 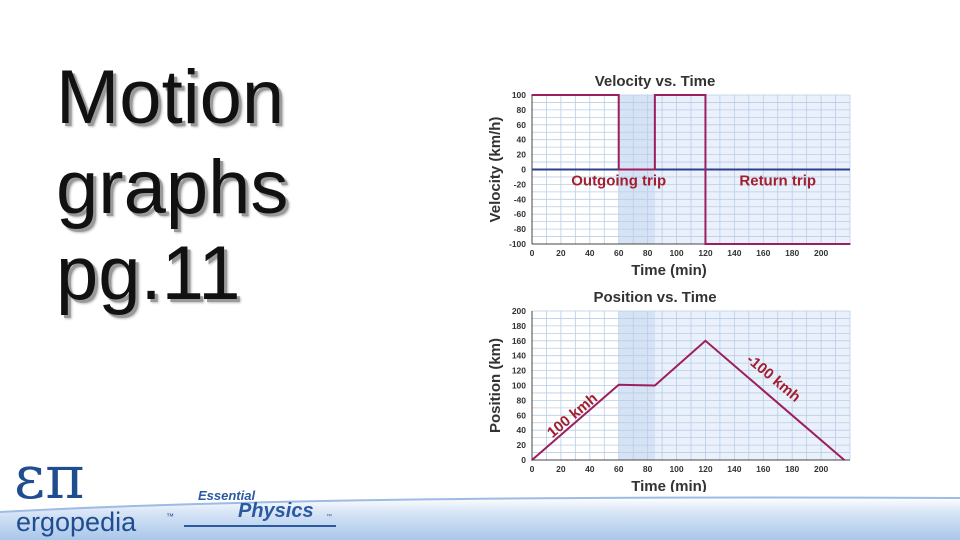 I want to click on position-x-tick-label: 140, so click(x=734, y=469).